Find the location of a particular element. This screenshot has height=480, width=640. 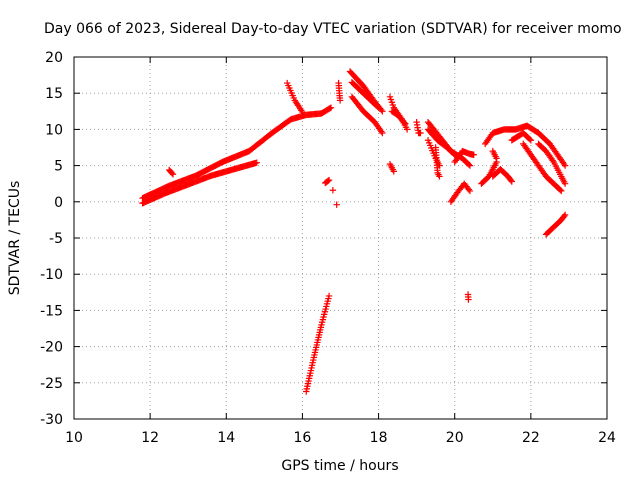

x-tick-label: 16 is located at coordinates (303, 438).